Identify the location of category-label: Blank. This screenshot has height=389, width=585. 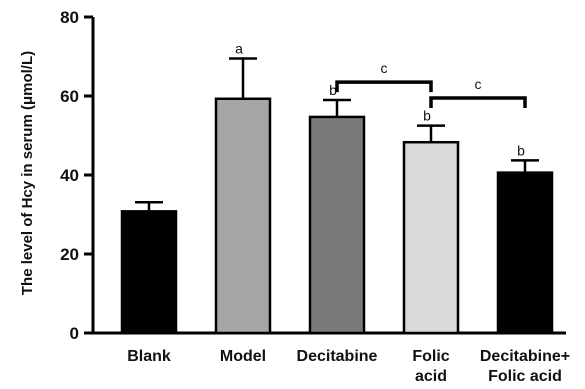
(149, 356).